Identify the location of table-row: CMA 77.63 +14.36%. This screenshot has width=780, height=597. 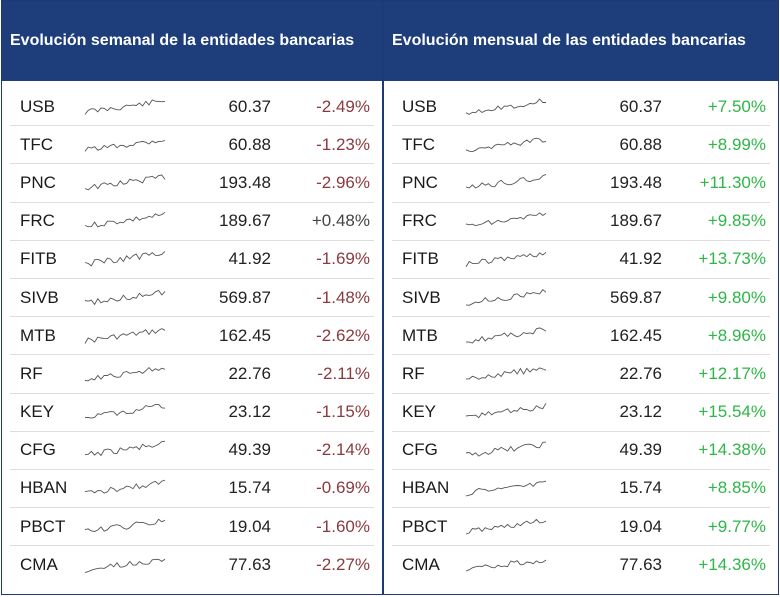
(581, 565).